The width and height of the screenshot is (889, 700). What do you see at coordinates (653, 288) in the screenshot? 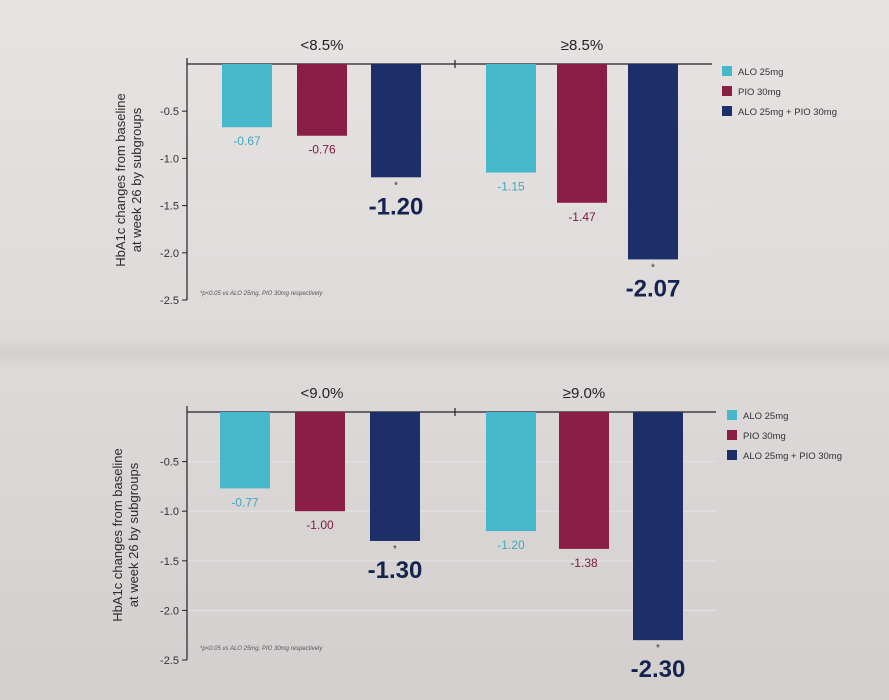
I see `data-label: -2.07` at bounding box center [653, 288].